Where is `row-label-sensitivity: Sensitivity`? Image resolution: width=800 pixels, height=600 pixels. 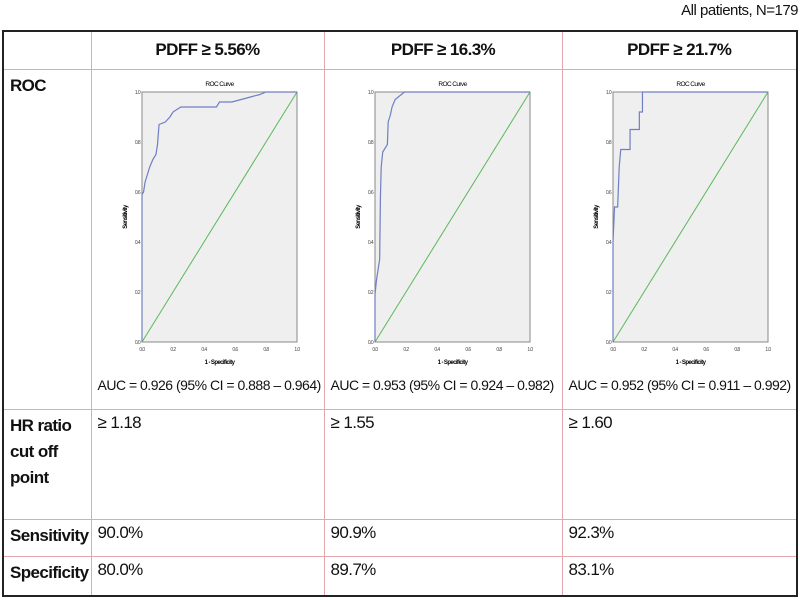 row-label-sensitivity: Sensitivity is located at coordinates (47, 537).